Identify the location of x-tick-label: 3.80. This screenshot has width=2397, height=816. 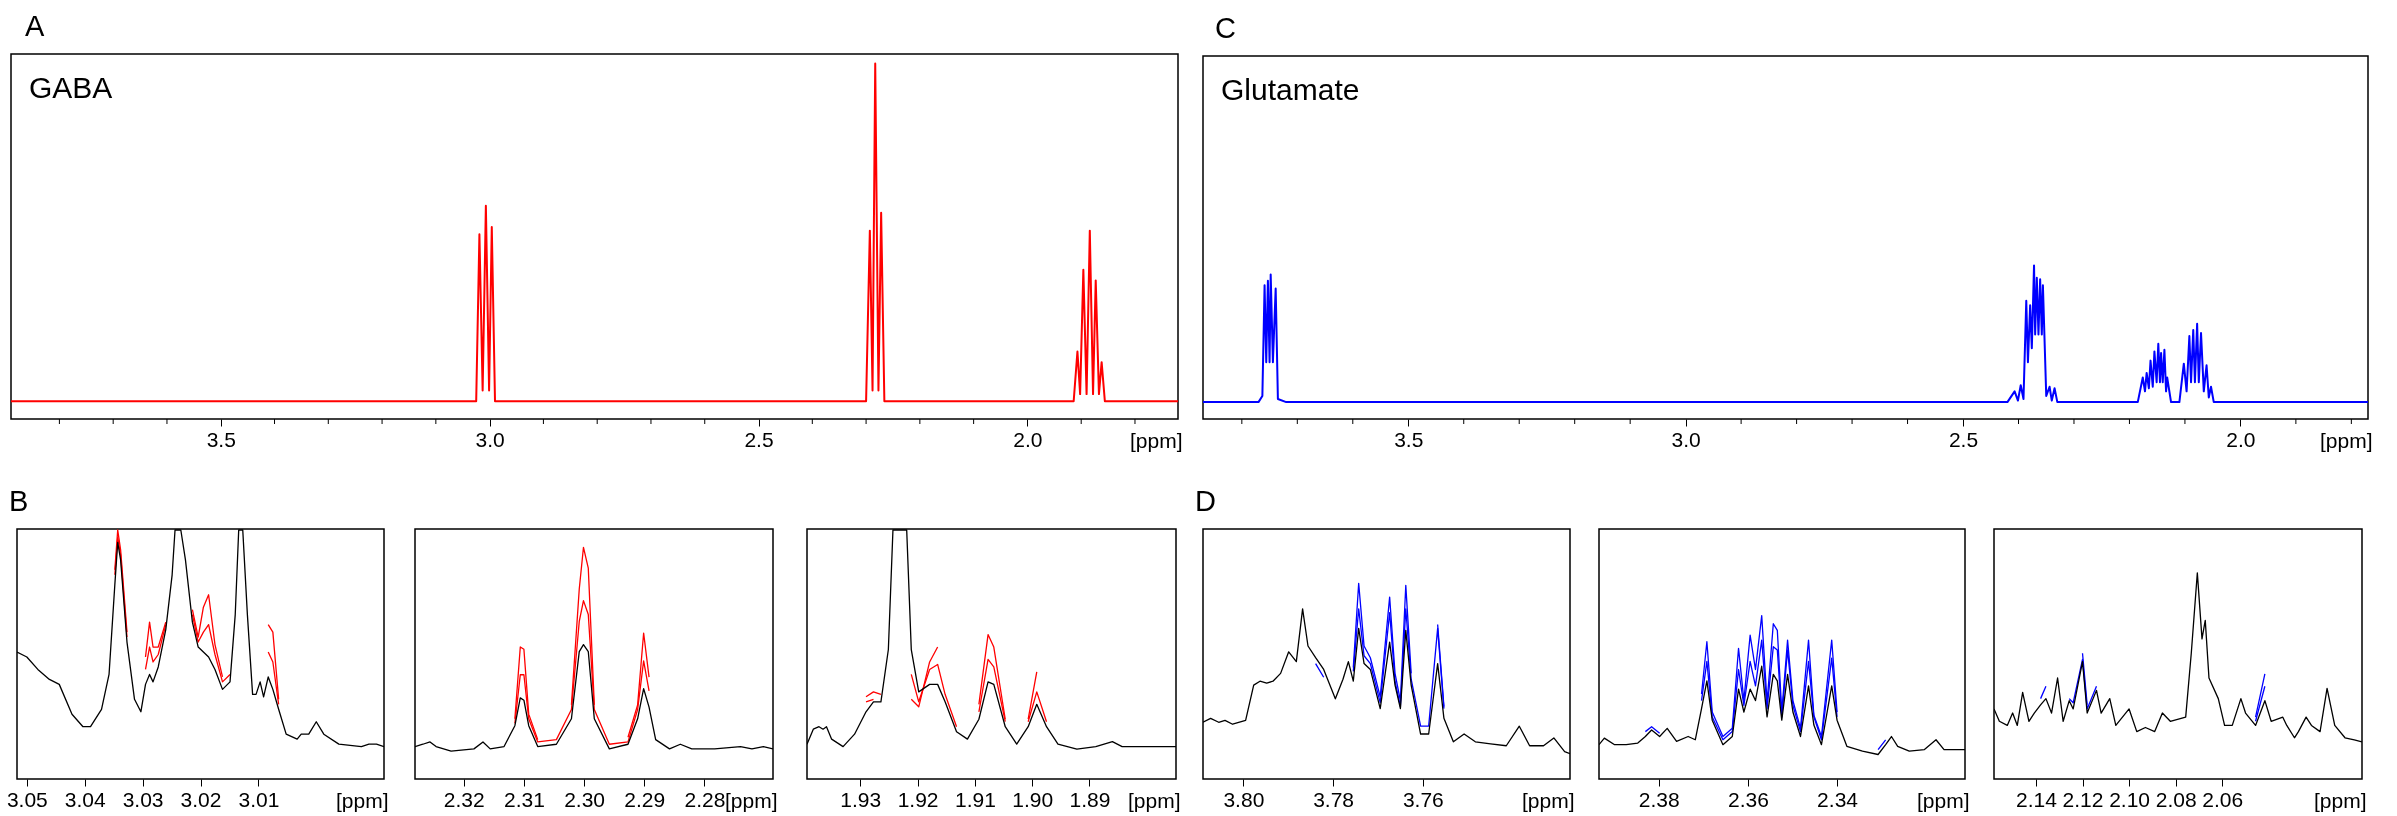
(1244, 799).